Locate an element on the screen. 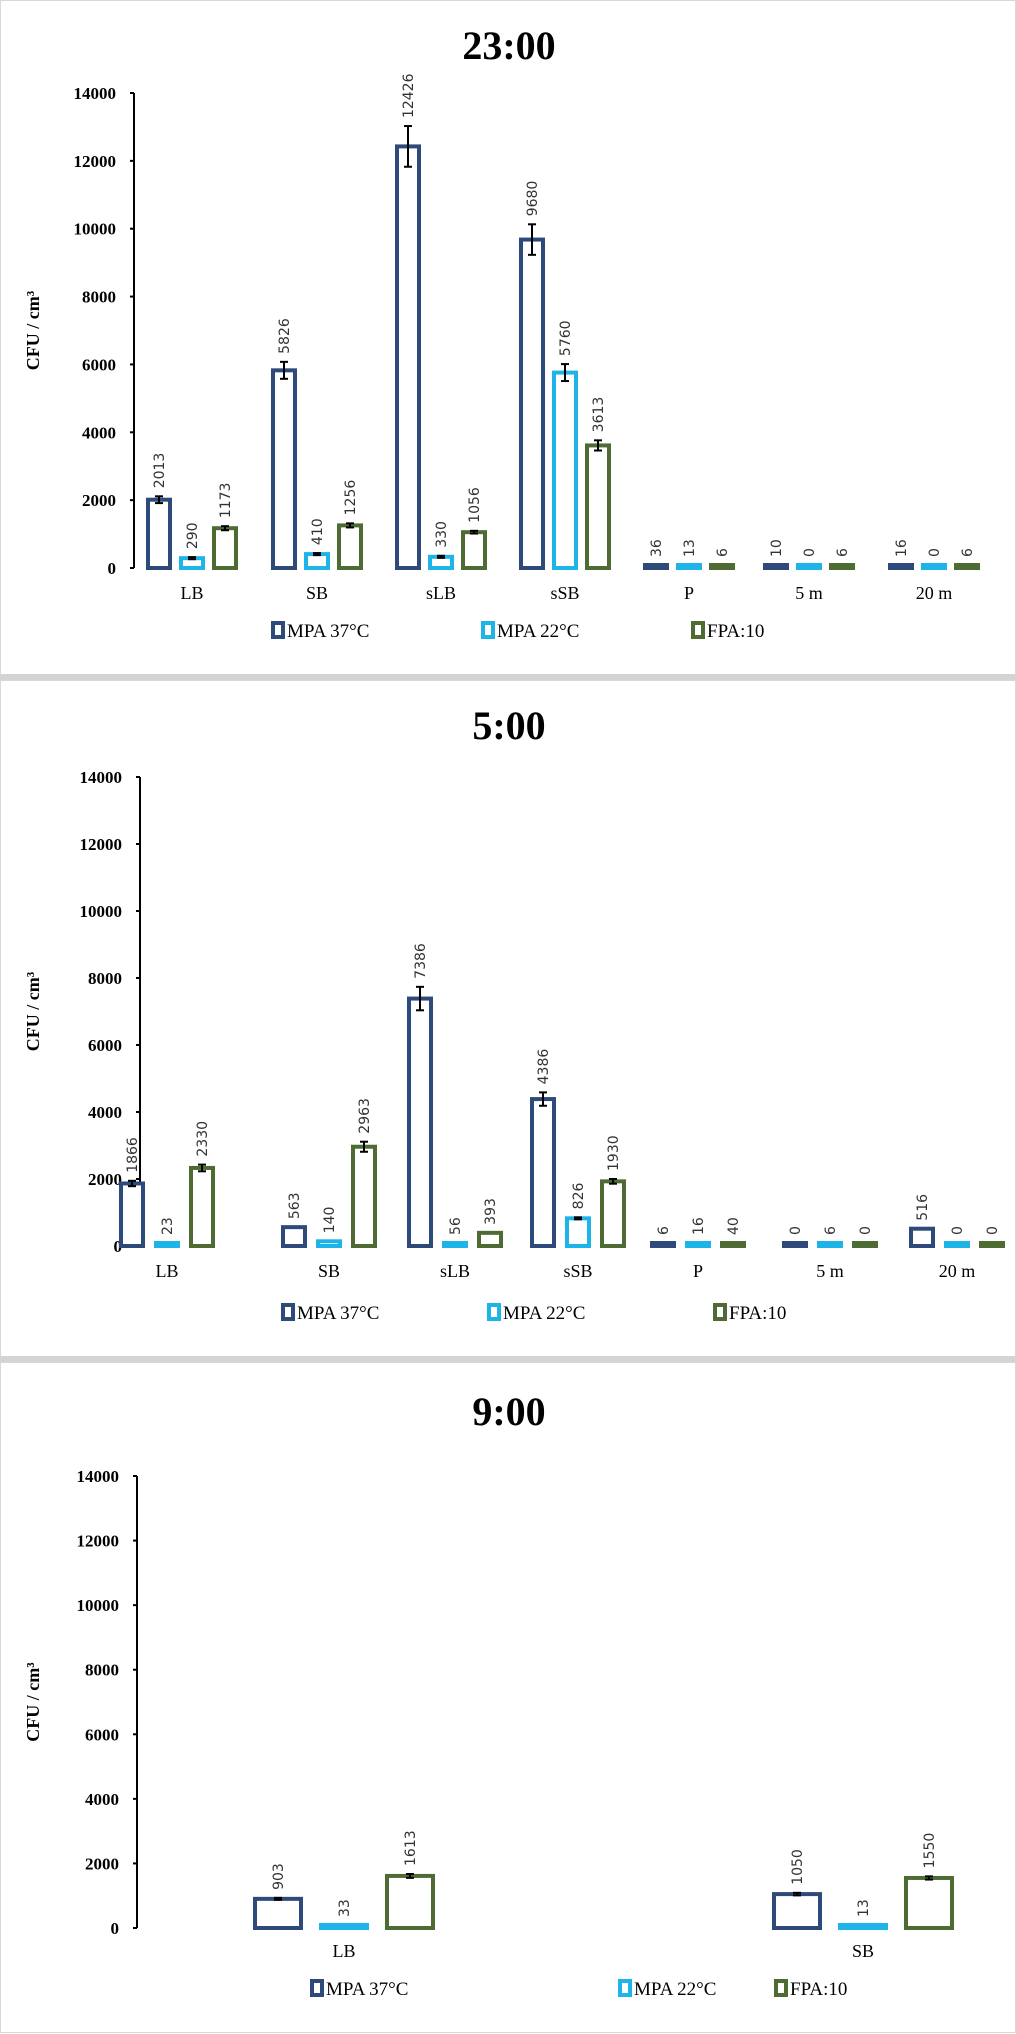  data-label: 56 is located at coordinates (456, 1226).